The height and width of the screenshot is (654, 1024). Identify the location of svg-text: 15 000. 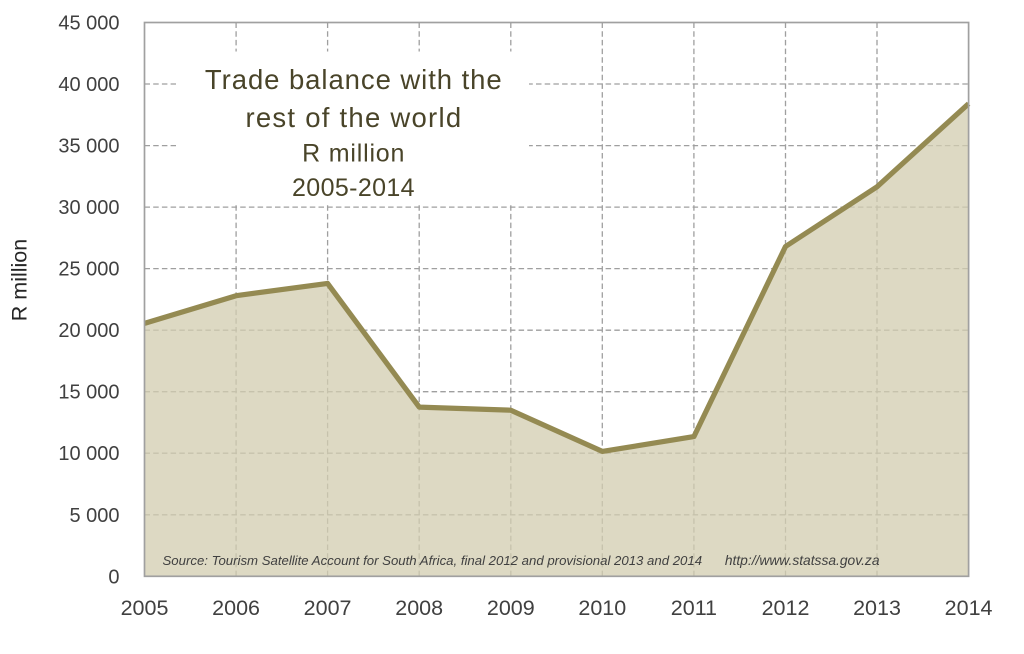
(88, 393).